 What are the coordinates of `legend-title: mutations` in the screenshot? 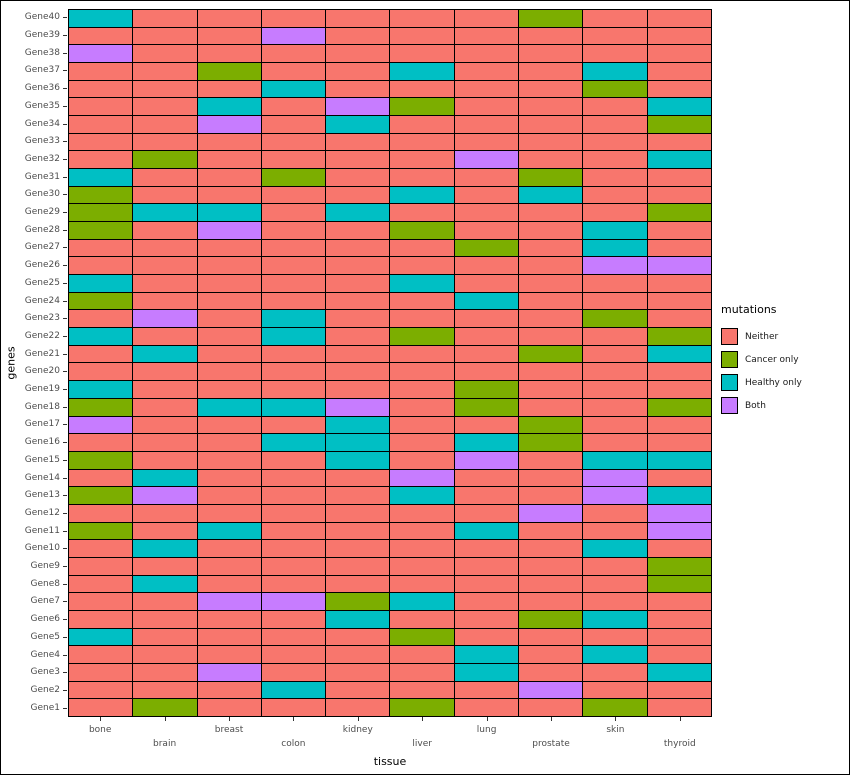 It's located at (749, 309).